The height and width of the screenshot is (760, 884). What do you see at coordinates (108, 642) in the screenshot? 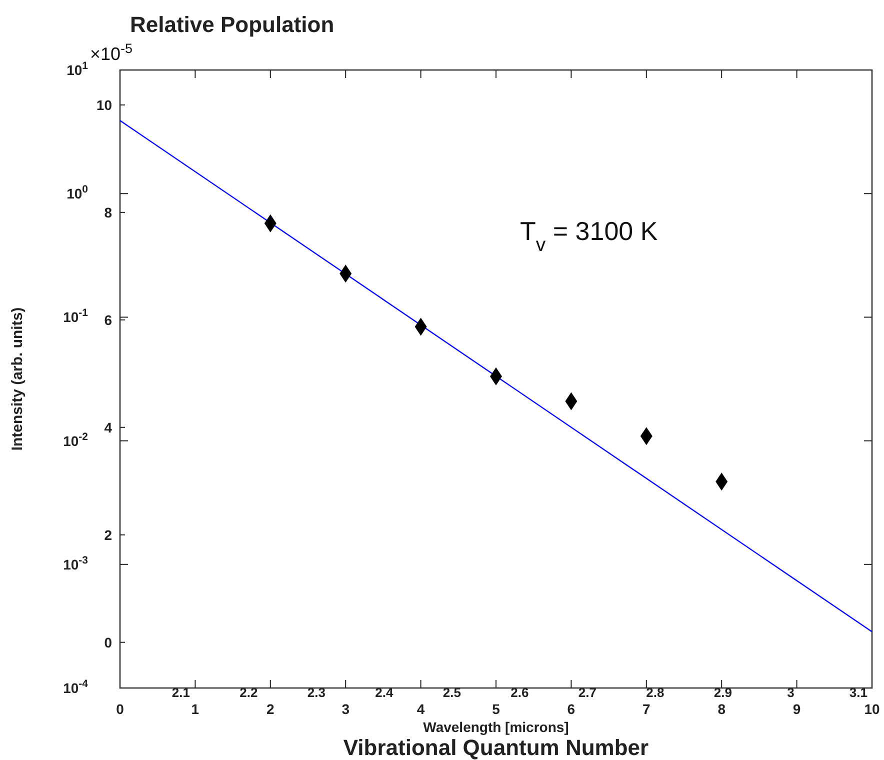
I see `y2-tick-label: 0` at bounding box center [108, 642].